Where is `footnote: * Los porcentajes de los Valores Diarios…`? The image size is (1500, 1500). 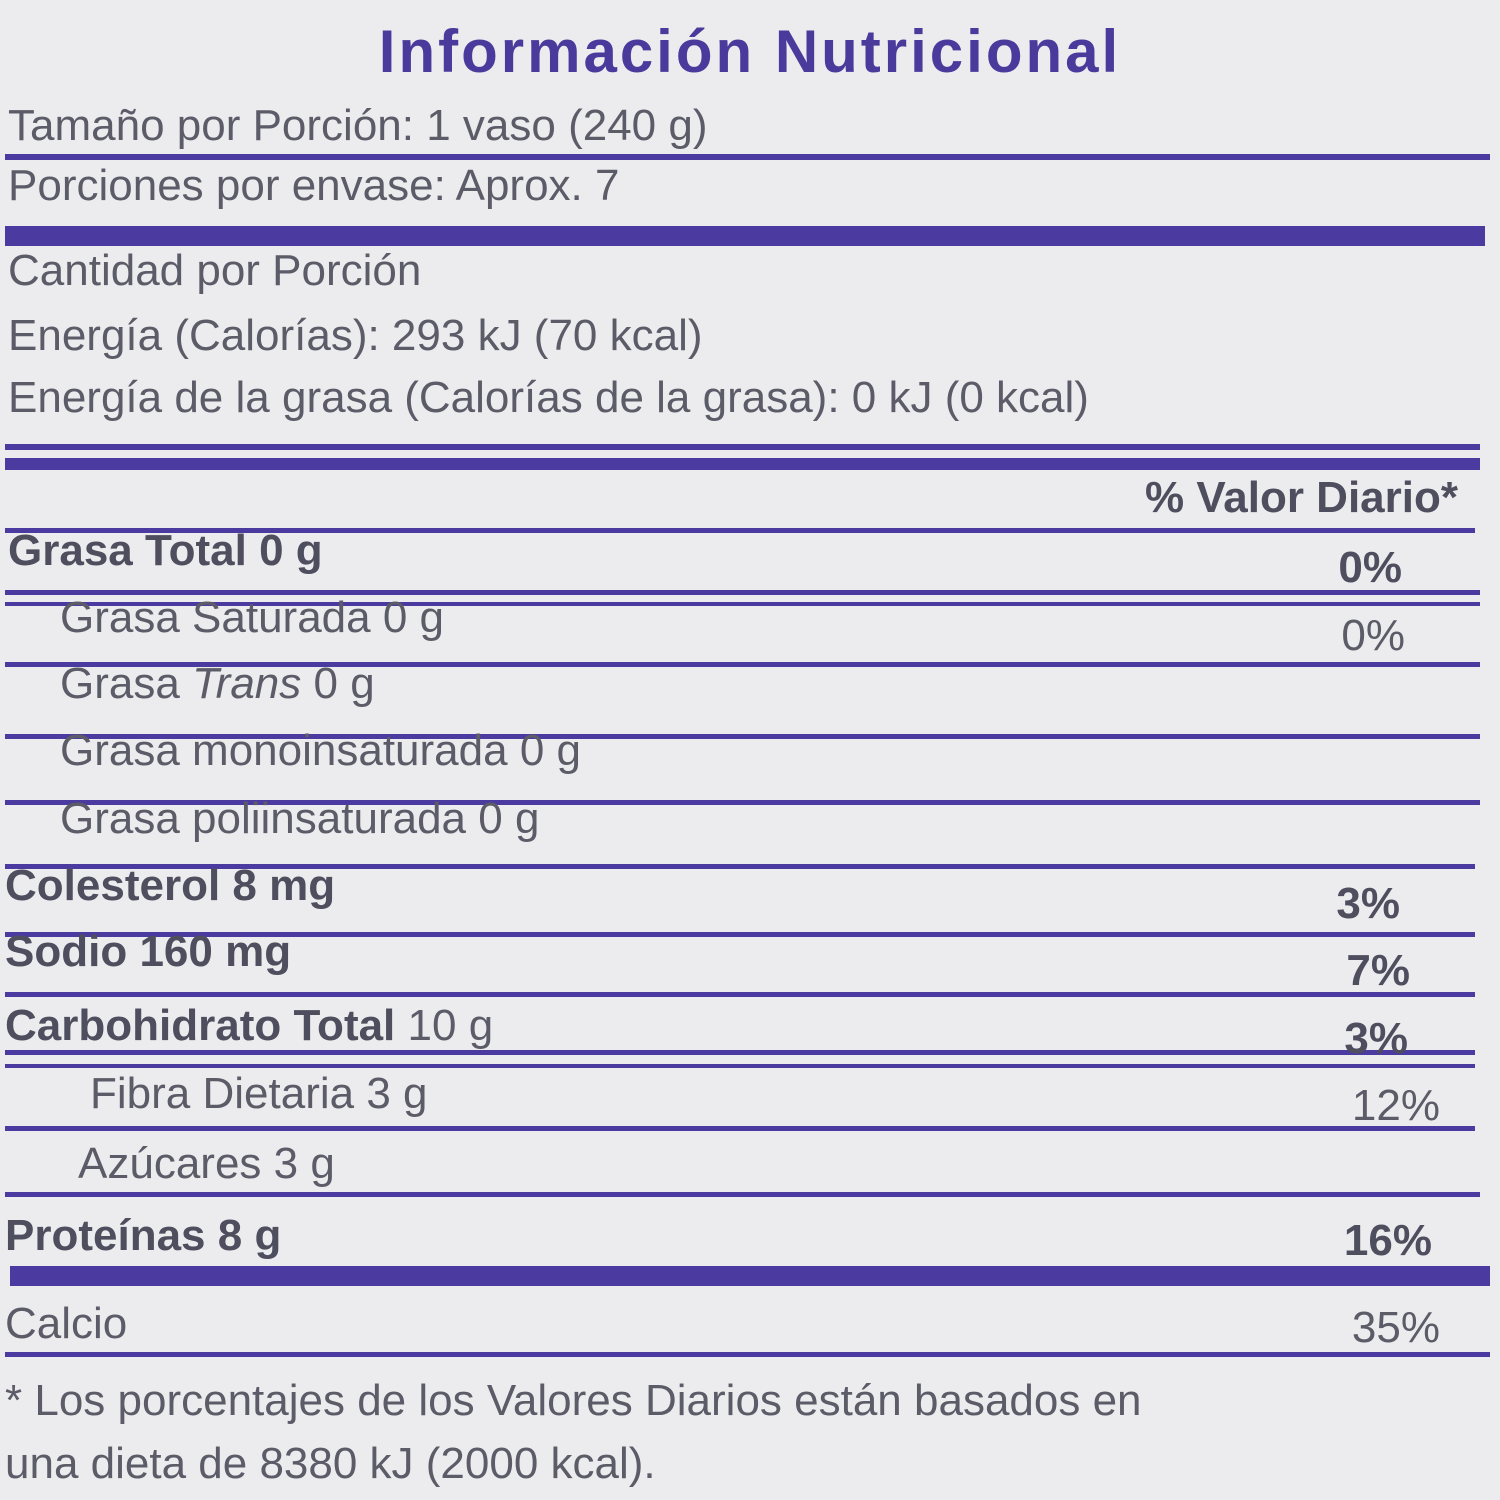
footnote: * Los porcentajes de los Valores Diarios… is located at coordinates (573, 1400).